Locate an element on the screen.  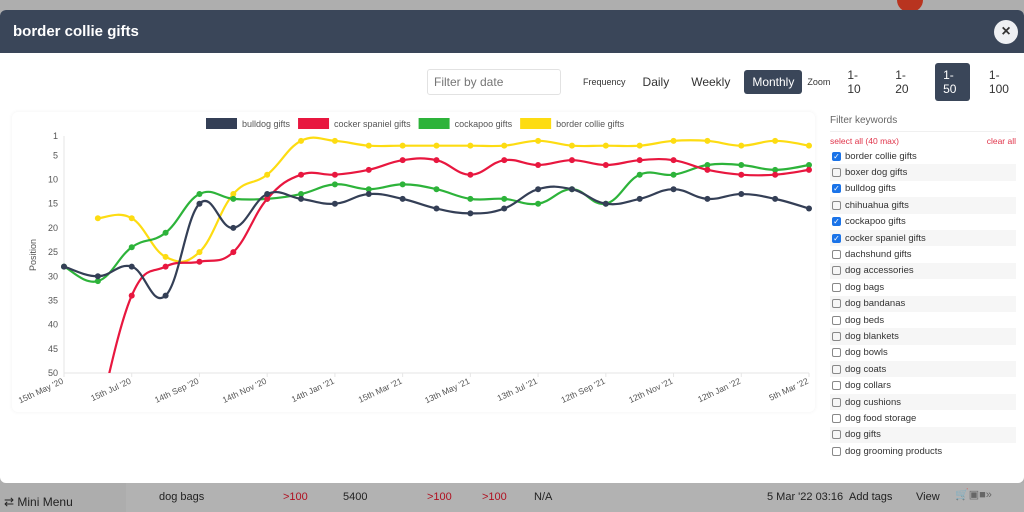
keyword-item: dog food storage is located at coordinates (923, 418).